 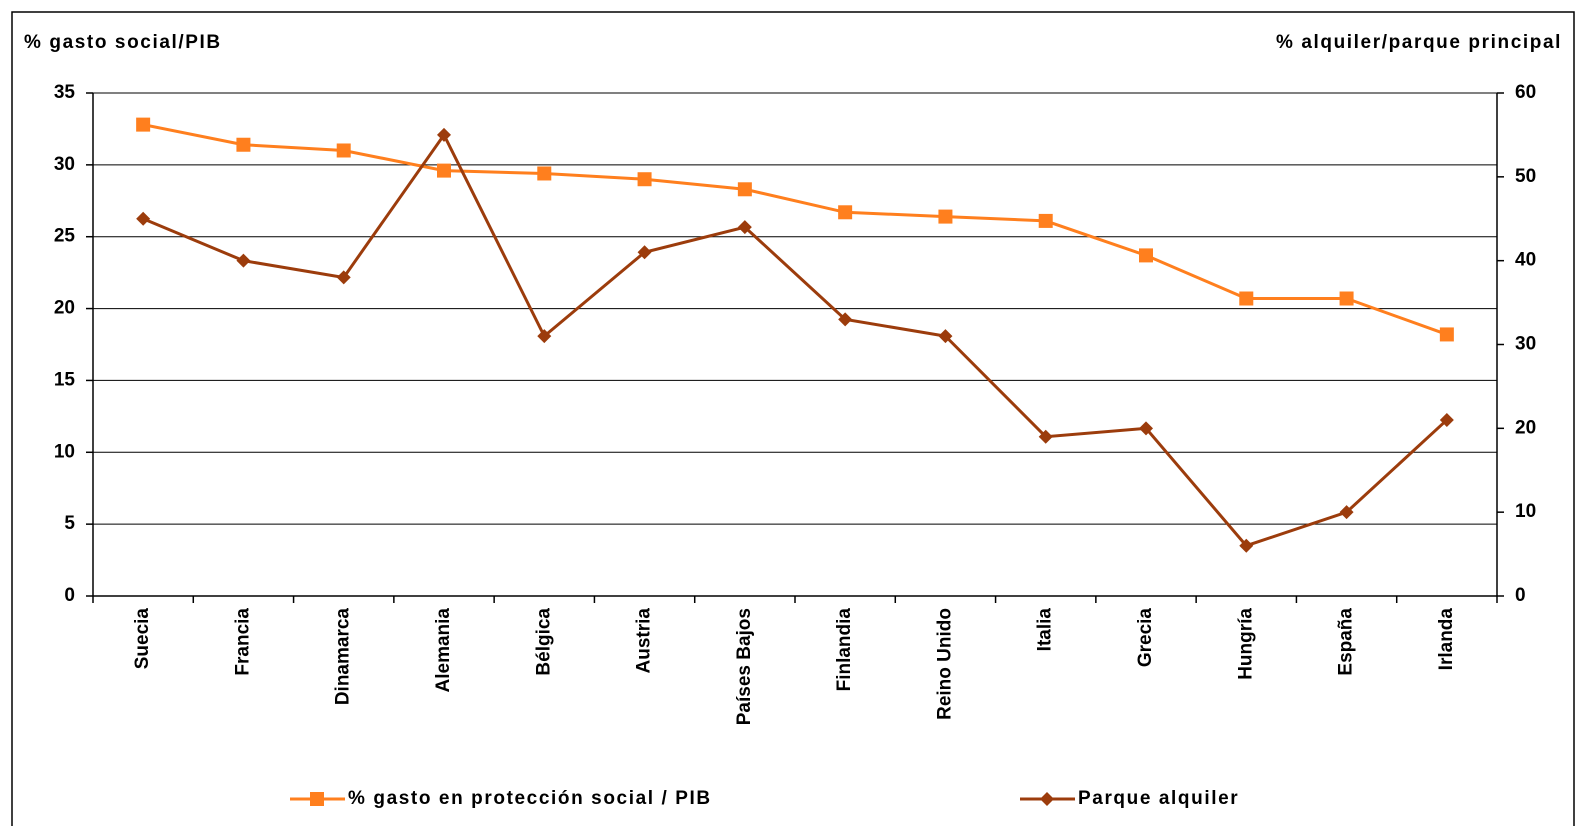 I want to click on x-tick-label: Hungría, so click(x=1245, y=644).